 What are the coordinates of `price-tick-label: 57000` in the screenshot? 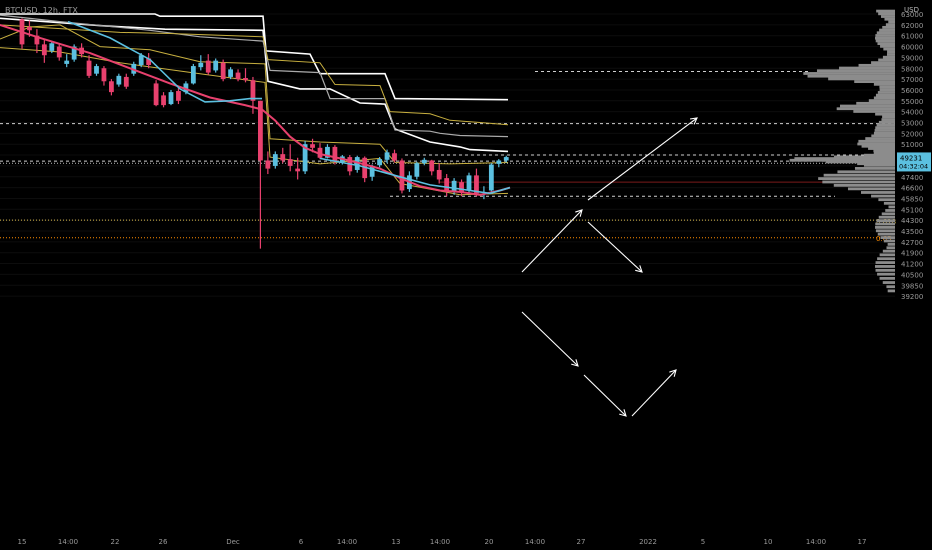 It's located at (912, 80).